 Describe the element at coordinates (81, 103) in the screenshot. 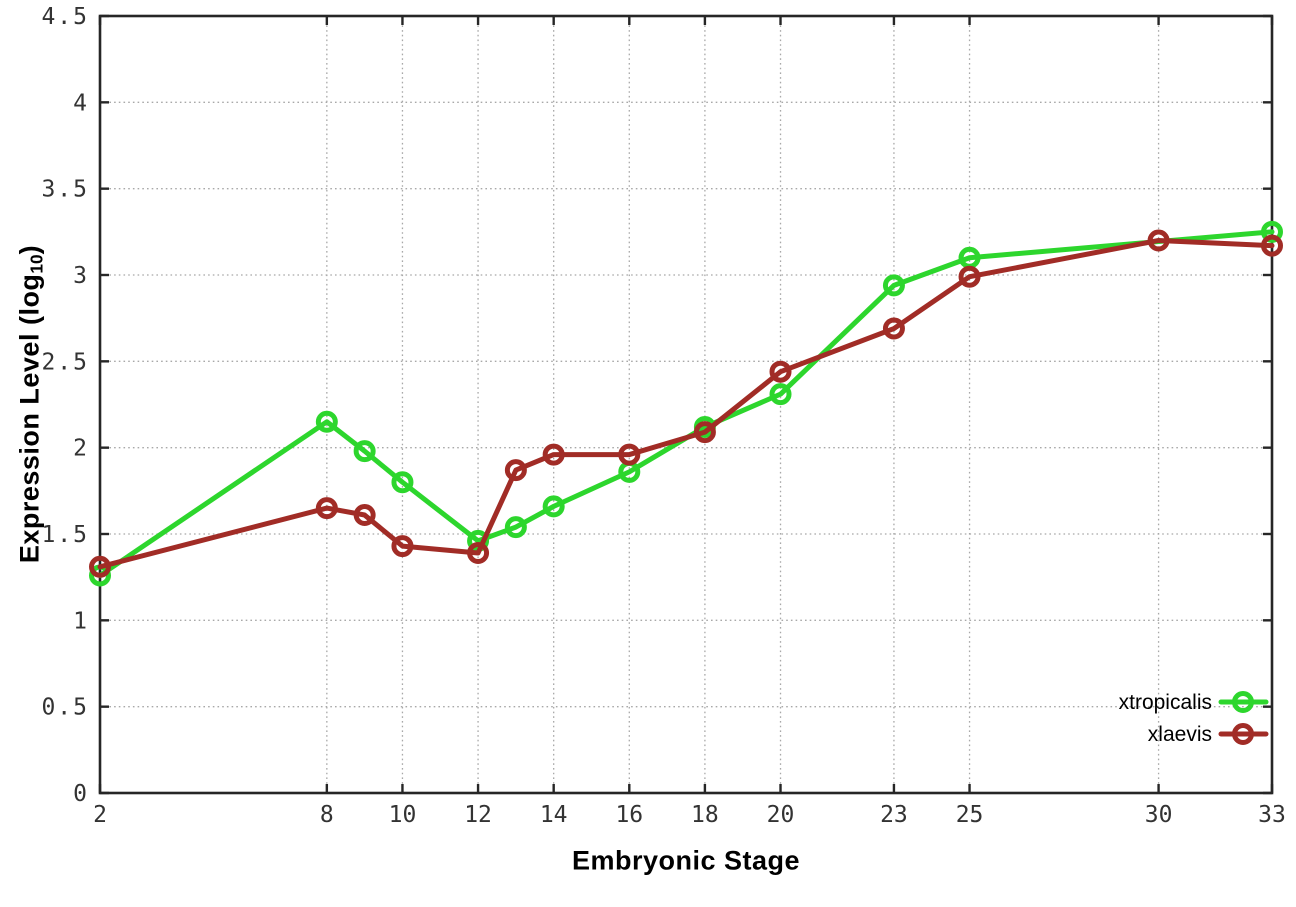

I see `y-tick-label: 4` at that location.